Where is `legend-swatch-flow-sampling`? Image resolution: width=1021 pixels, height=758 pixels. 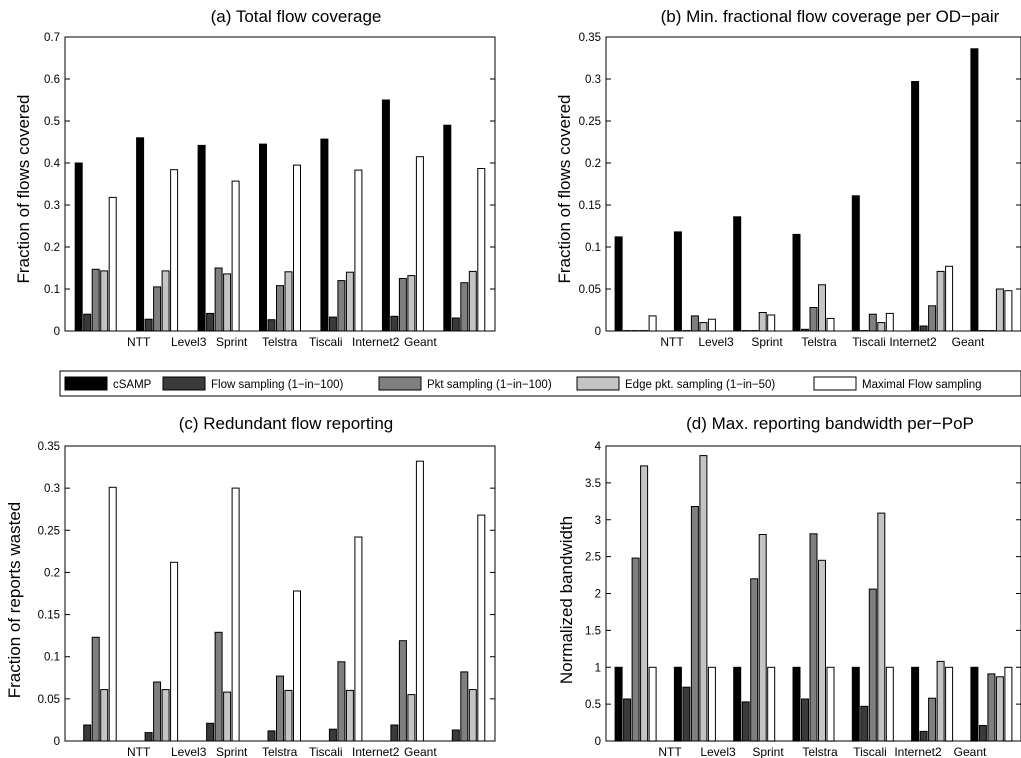 legend-swatch-flow-sampling is located at coordinates (184, 383).